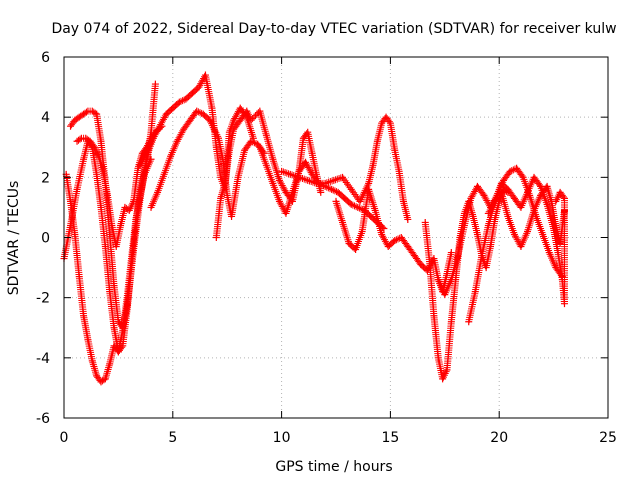  Describe the element at coordinates (172, 438) in the screenshot. I see `x-tick-label: 5` at that location.